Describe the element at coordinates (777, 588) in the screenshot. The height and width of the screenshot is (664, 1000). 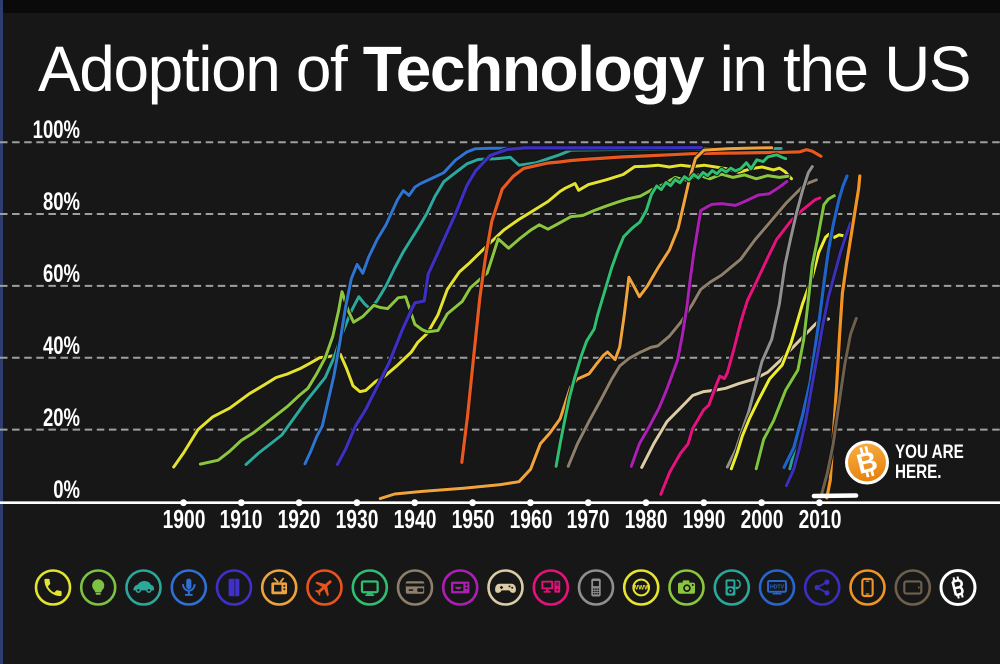
I see `svg-text: HDTV` at that location.